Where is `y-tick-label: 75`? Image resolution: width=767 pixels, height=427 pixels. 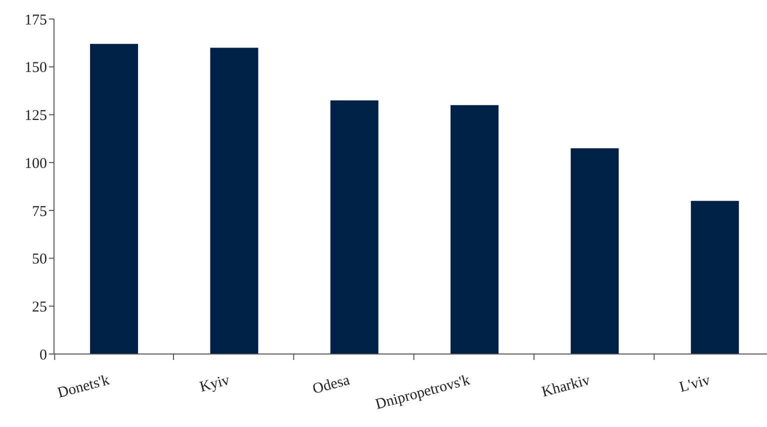 y-tick-label: 75 is located at coordinates (39, 212).